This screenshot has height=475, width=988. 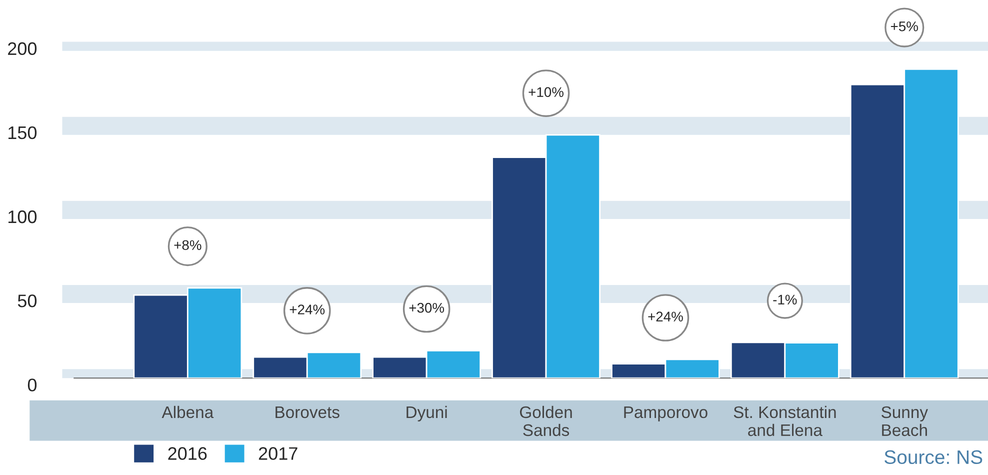 I want to click on y-tick-label: 200, so click(x=22, y=49).